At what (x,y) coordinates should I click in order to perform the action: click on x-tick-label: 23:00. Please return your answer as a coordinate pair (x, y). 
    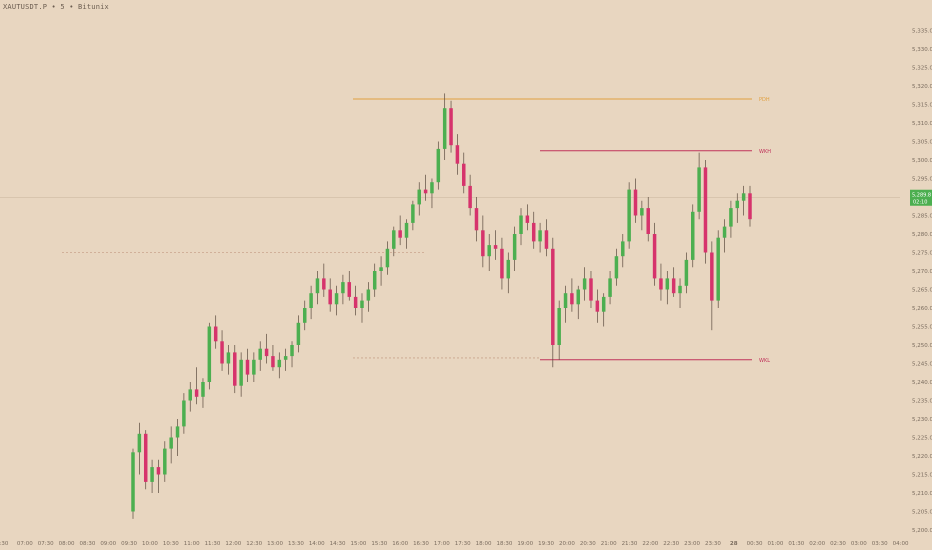
    Looking at the image, I should click on (692, 544).